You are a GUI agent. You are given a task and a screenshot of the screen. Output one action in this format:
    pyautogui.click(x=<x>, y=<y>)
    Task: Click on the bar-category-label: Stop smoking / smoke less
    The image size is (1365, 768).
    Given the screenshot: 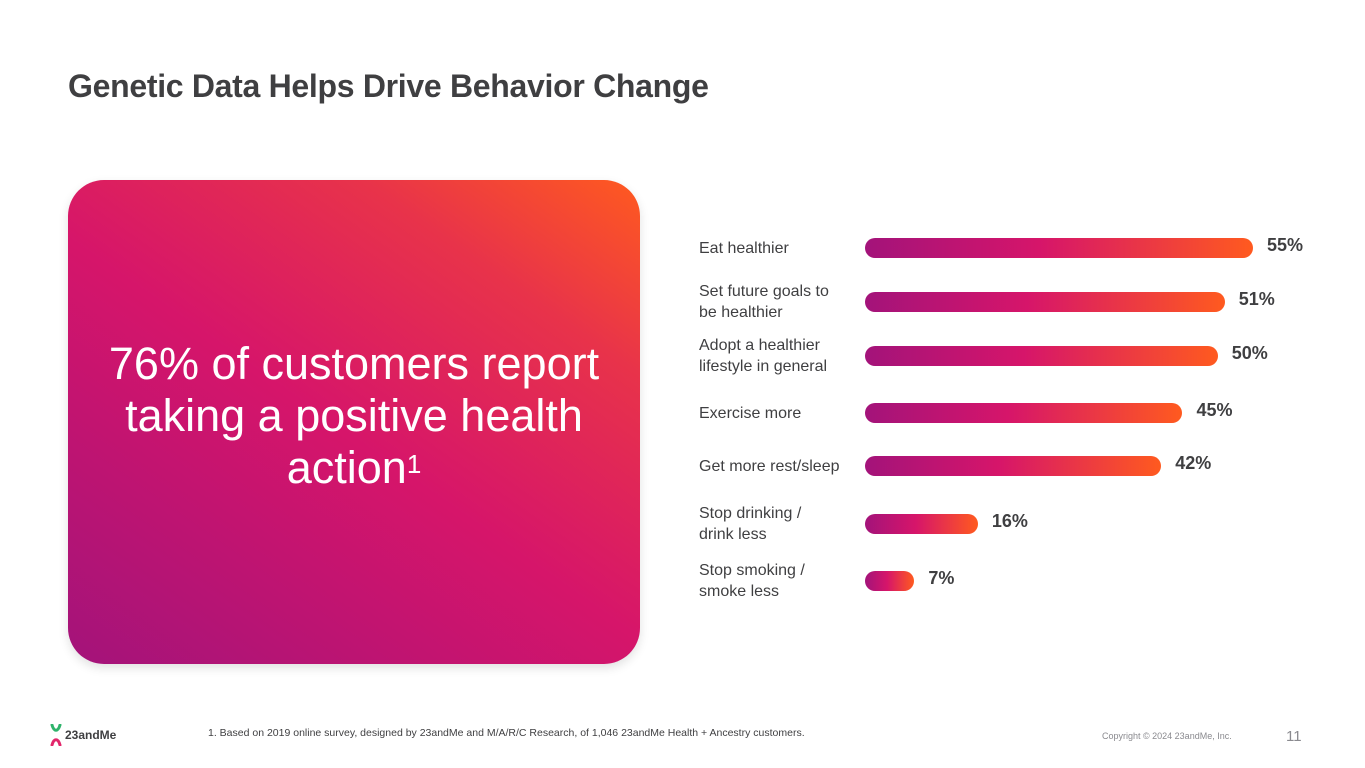 What is the action you would take?
    pyautogui.click(x=752, y=581)
    